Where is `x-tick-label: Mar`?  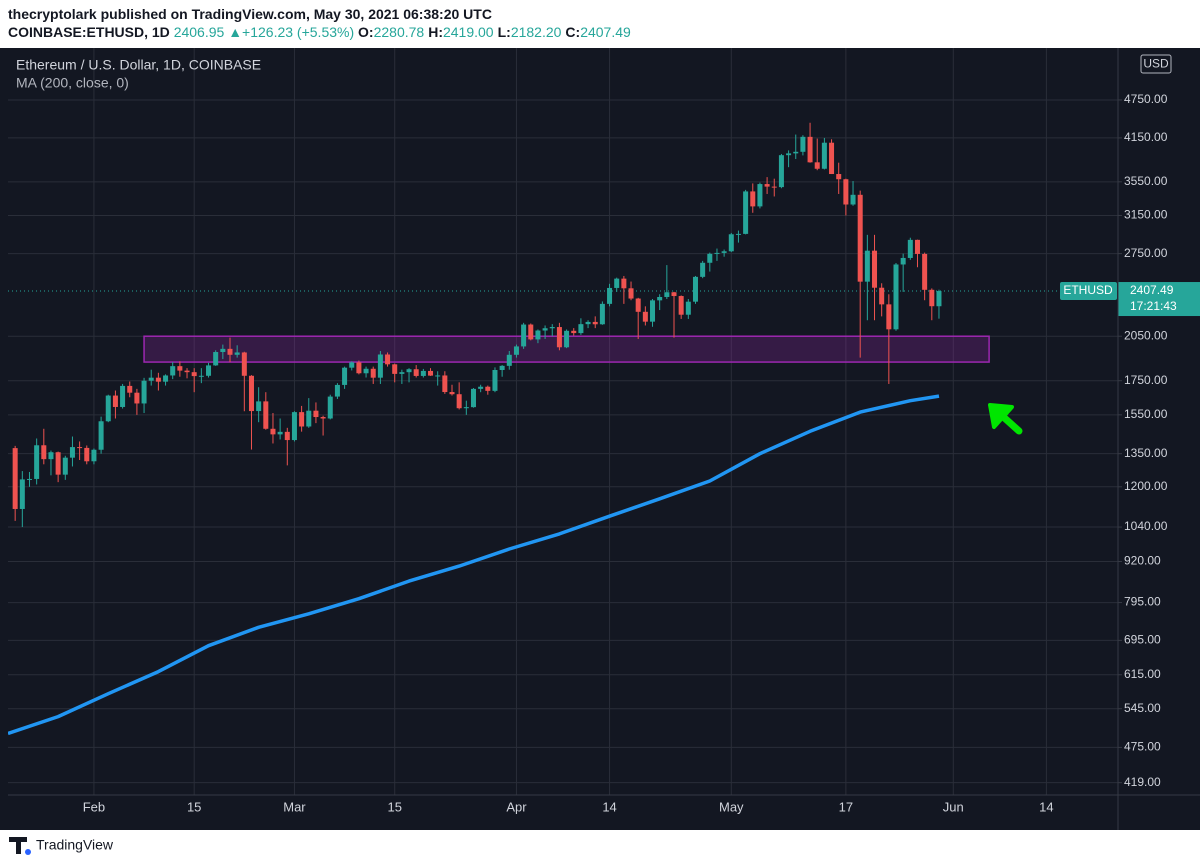
x-tick-label: Mar is located at coordinates (294, 806).